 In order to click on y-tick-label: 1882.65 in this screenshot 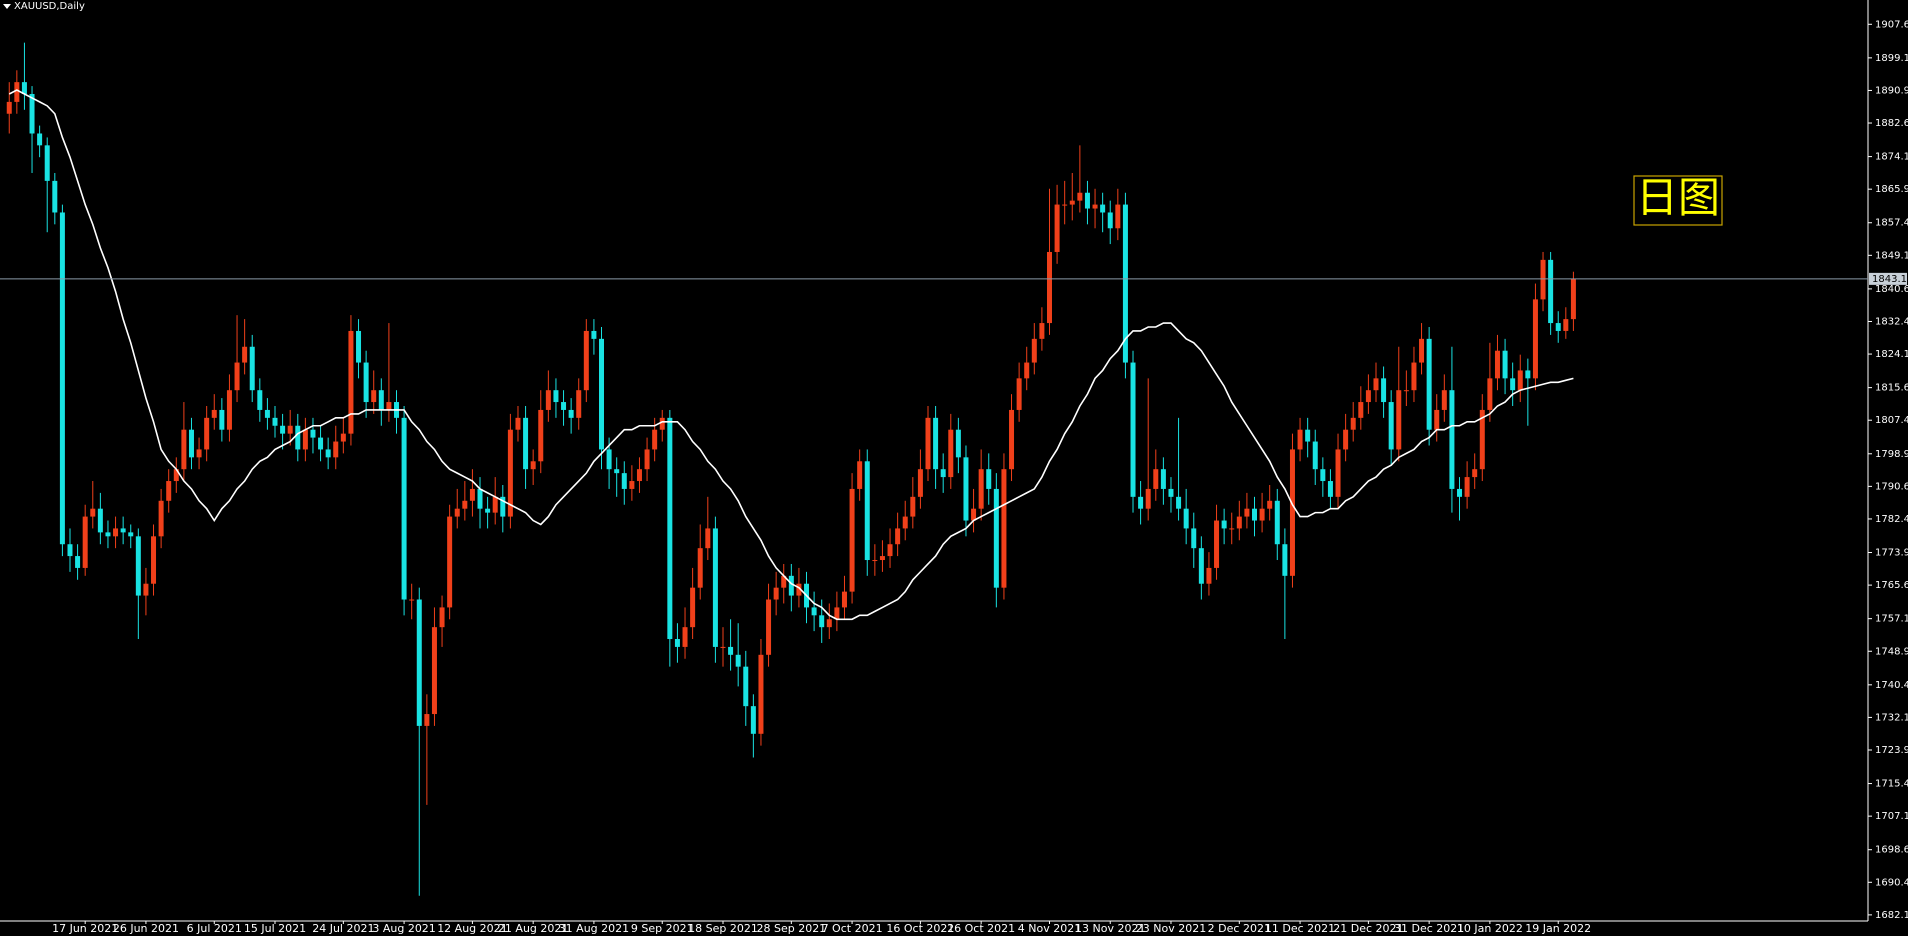, I will do `click(1891, 123)`.